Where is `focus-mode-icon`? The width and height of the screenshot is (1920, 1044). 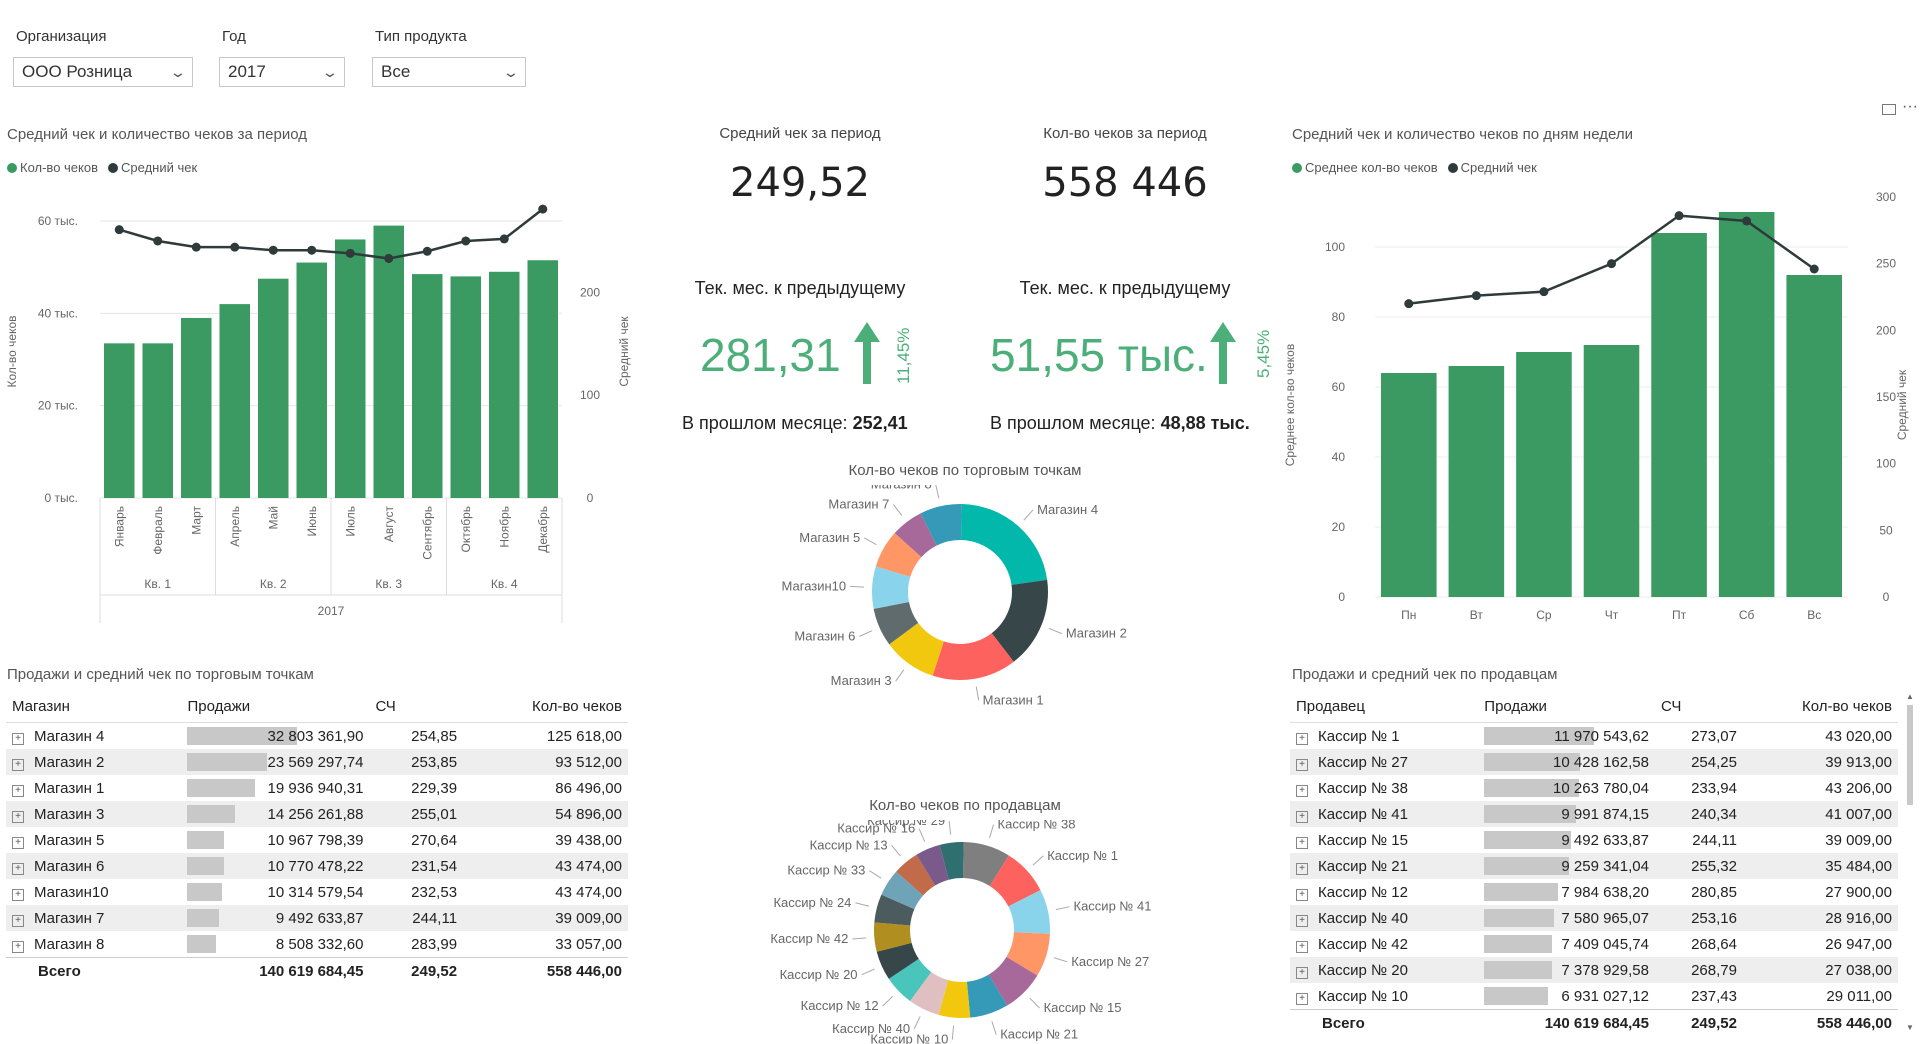
focus-mode-icon is located at coordinates (1889, 109).